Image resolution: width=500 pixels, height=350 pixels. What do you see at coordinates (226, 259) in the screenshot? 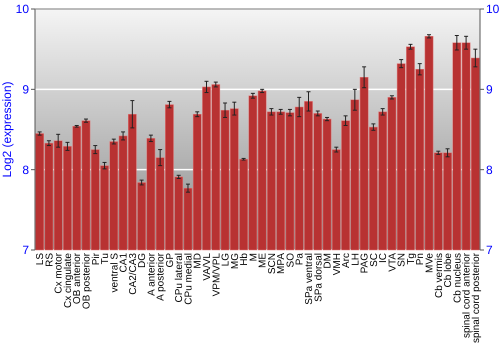
I see `x-tick-label: LG` at bounding box center [226, 259].